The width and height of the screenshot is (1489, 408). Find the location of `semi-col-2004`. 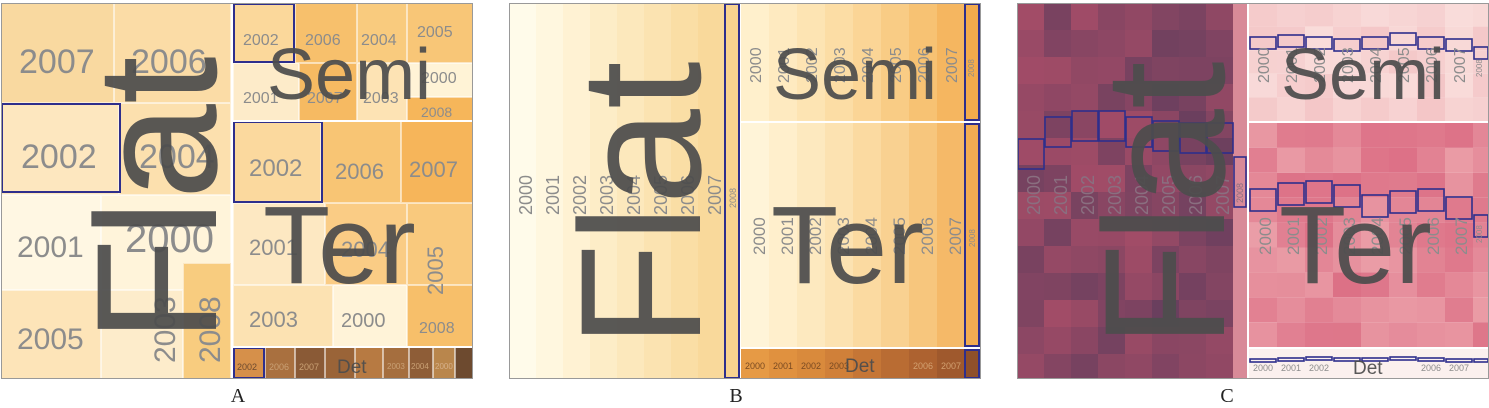

semi-col-2004 is located at coordinates (867, 62).